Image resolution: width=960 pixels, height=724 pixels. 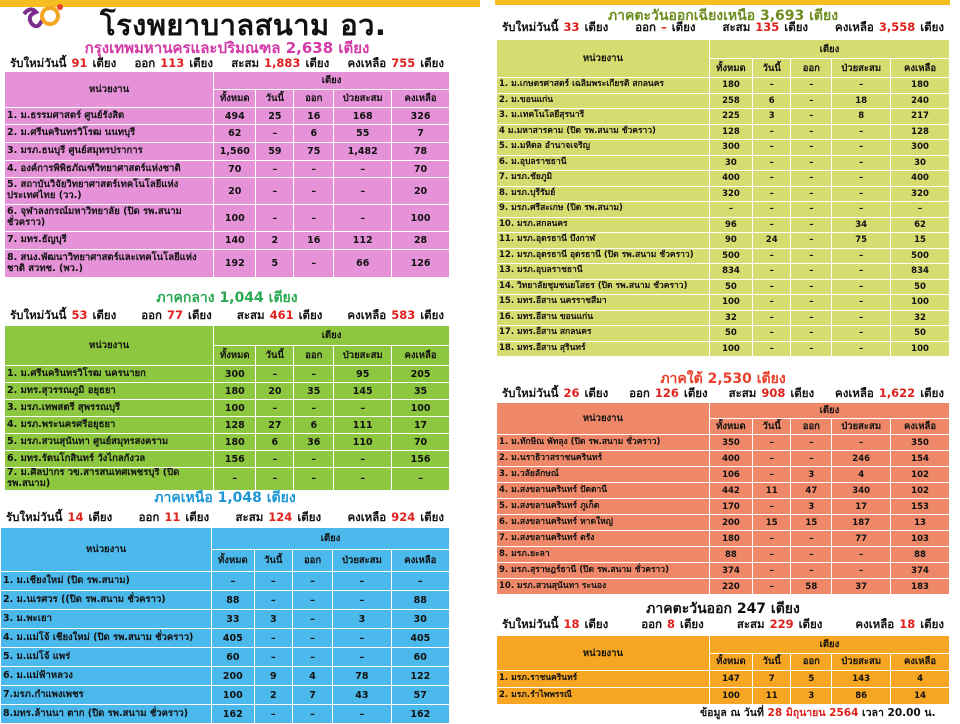 I want to click on summary-remaining: คงเหลือ 18 เตียง, so click(x=899, y=625).